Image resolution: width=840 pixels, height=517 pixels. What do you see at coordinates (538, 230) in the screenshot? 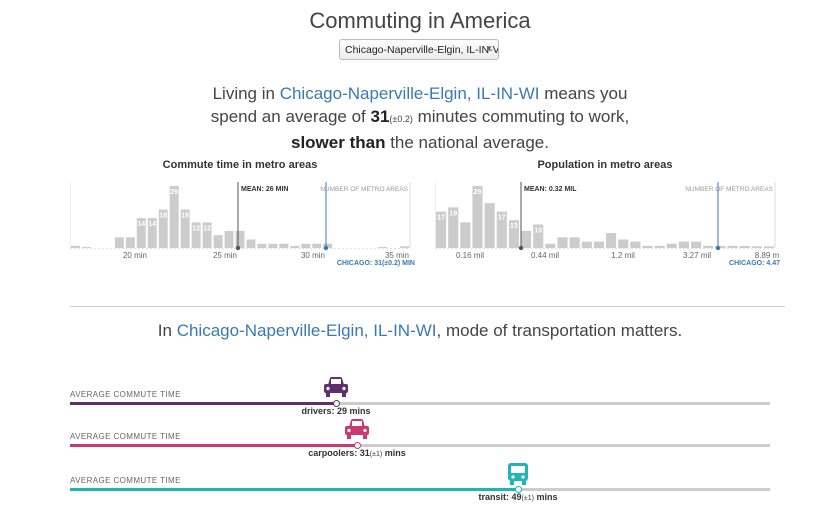
I see `bar-value-label: 10` at bounding box center [538, 230].